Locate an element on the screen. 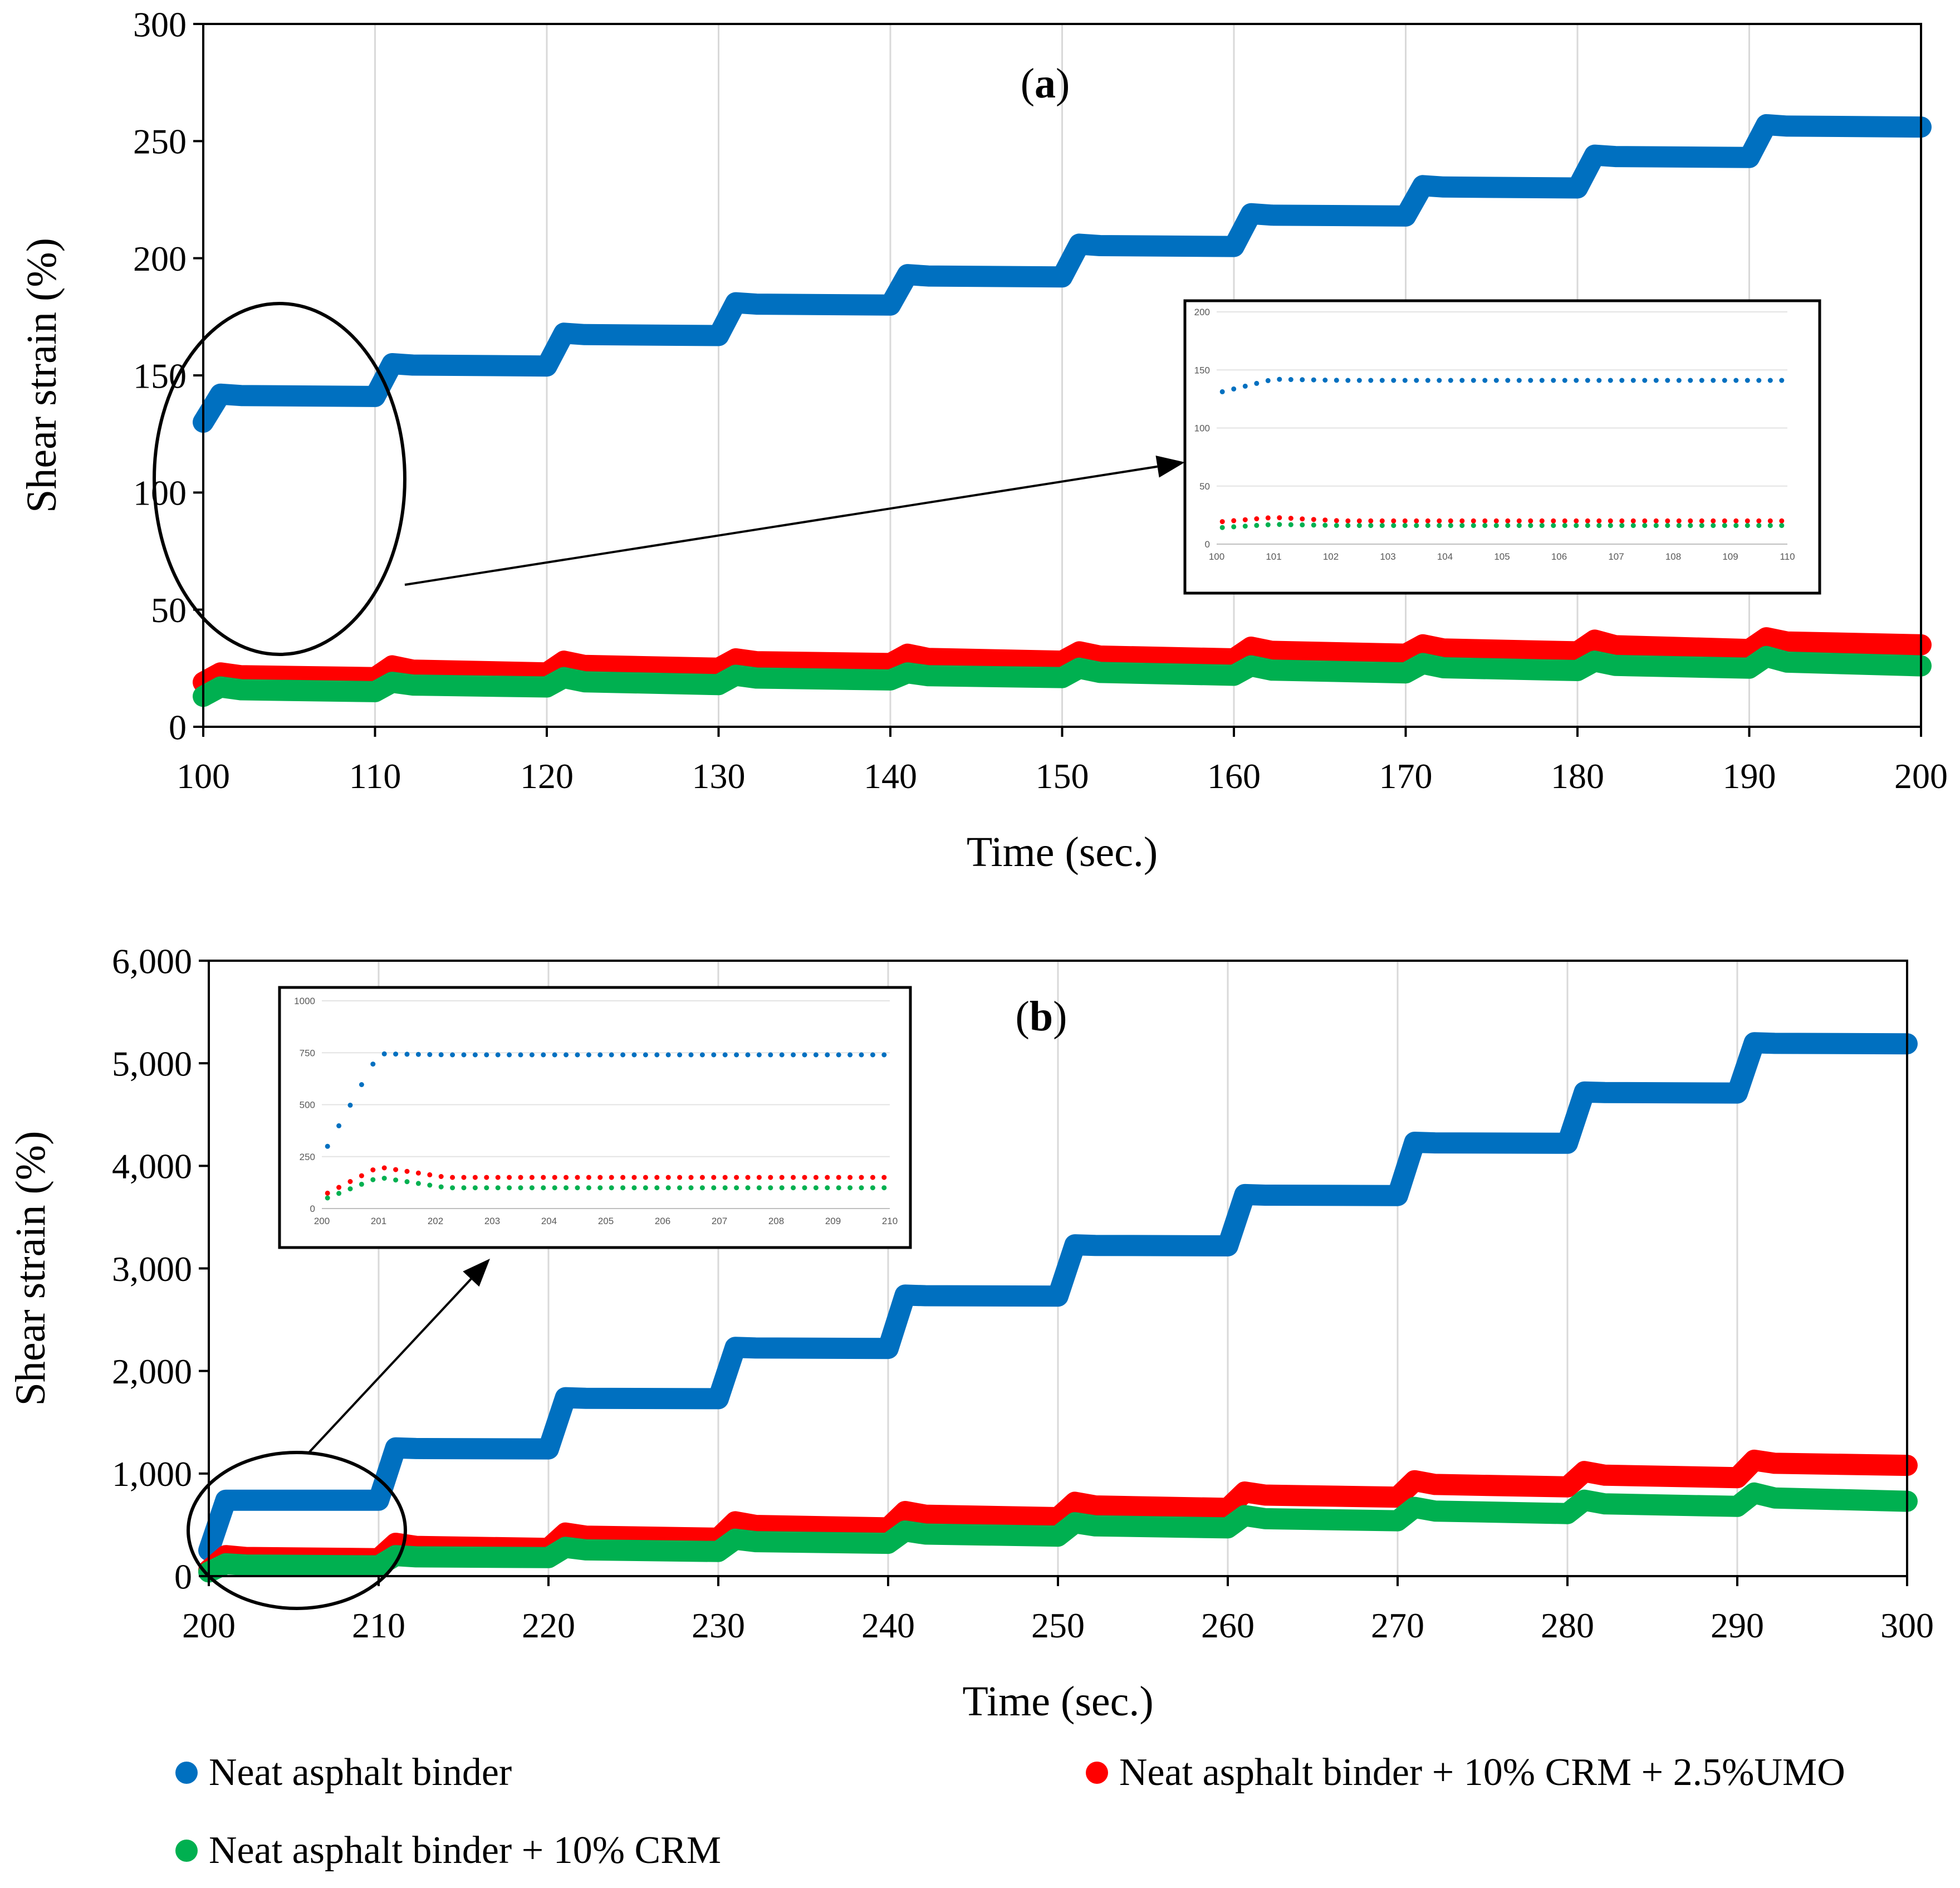 The height and width of the screenshot is (1888, 1960). legend-label: Neat asphalt binder is located at coordinates (360, 1772).